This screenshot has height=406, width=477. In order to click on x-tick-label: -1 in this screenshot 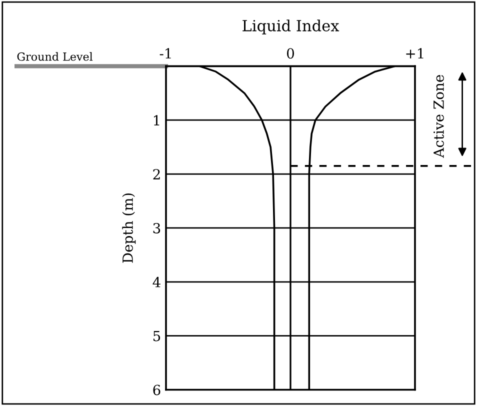, I will do `click(165, 53)`.